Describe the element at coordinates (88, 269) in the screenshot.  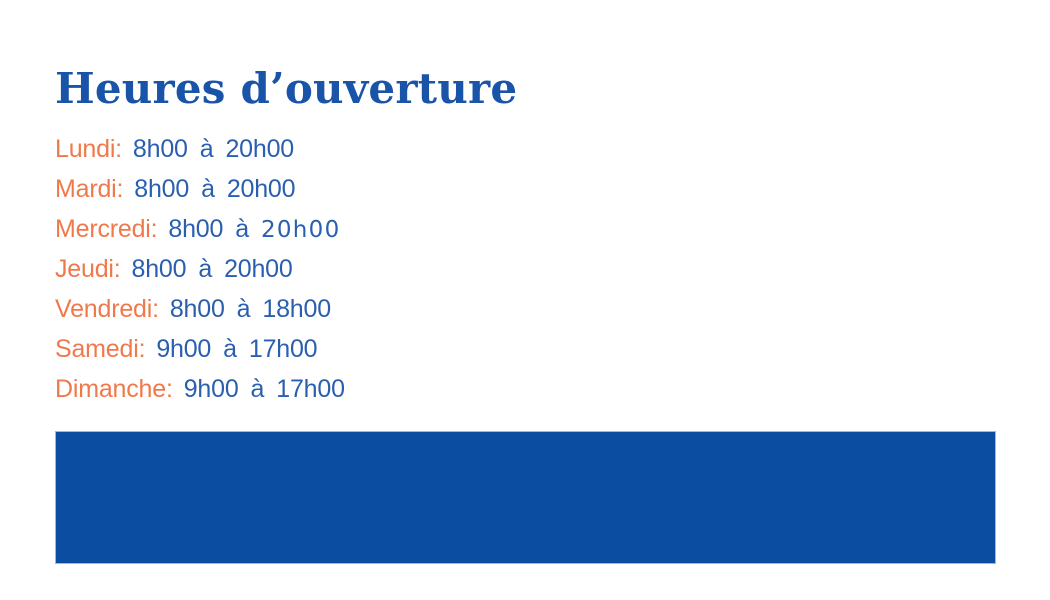
I see `day-label: Jeudi:` at that location.